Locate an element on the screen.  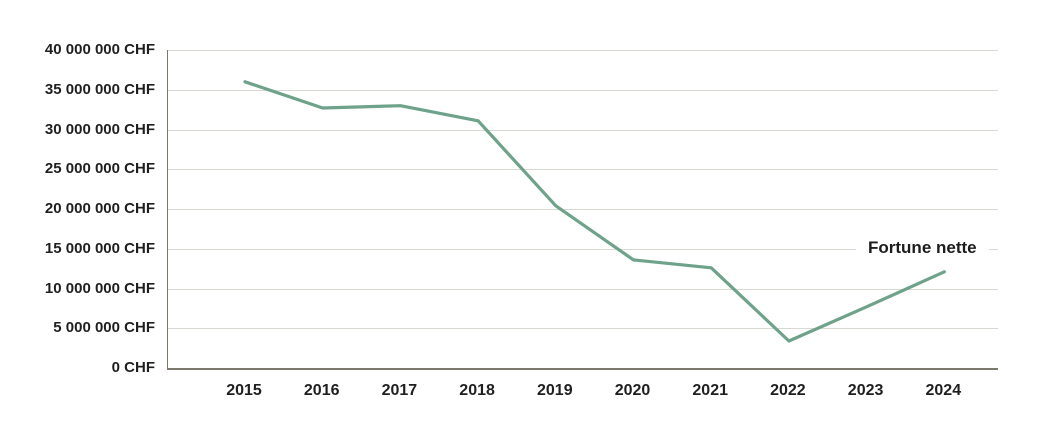
x-tick-label: 2022 is located at coordinates (788, 390).